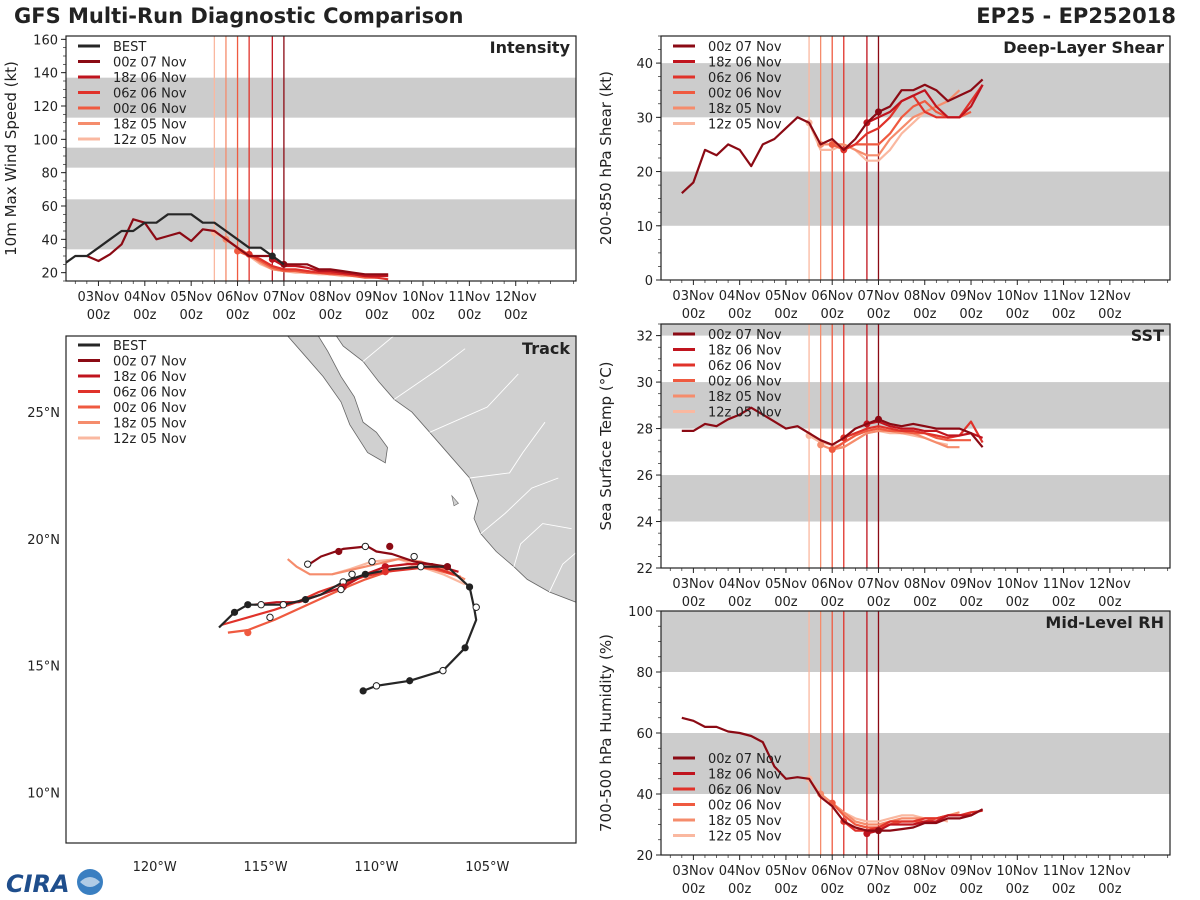 The image size is (1200, 900). Describe the element at coordinates (397, 515) in the screenshot. I see `map-area` at that location.